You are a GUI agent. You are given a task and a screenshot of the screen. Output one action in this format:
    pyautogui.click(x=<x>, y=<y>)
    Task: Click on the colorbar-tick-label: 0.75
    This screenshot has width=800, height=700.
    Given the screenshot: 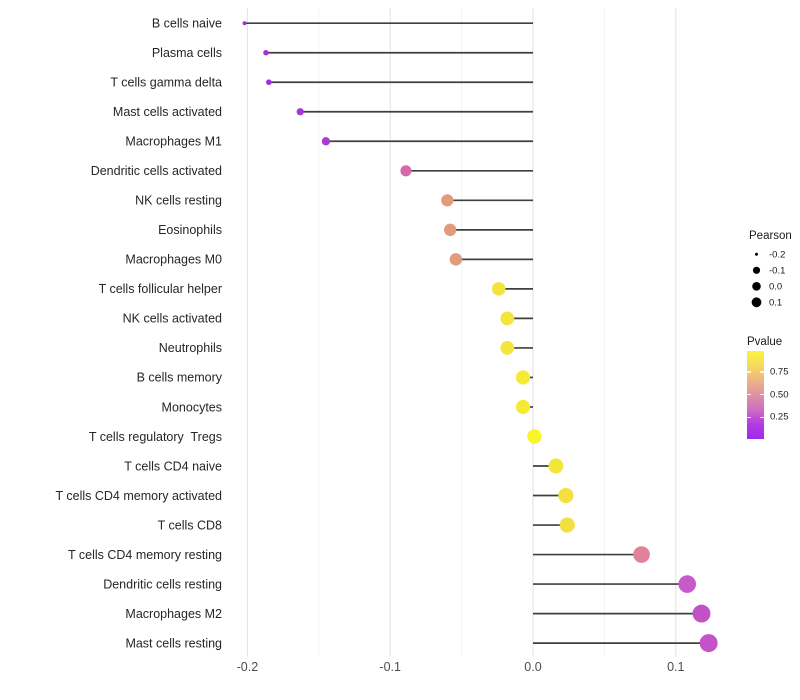 What is the action you would take?
    pyautogui.click(x=779, y=372)
    